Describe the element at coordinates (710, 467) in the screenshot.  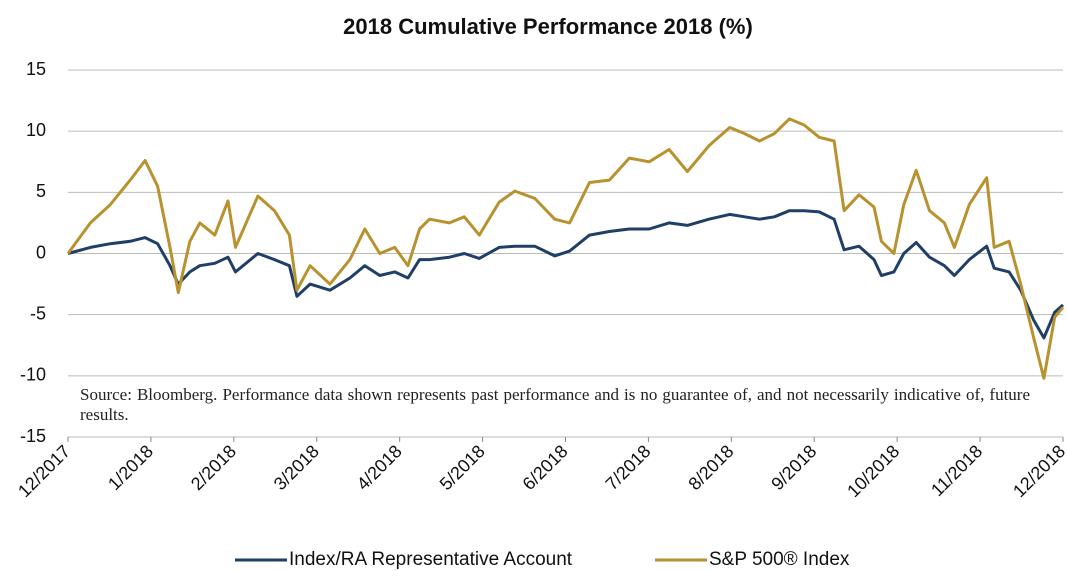
I see `x-tick-label: 8/2018` at that location.